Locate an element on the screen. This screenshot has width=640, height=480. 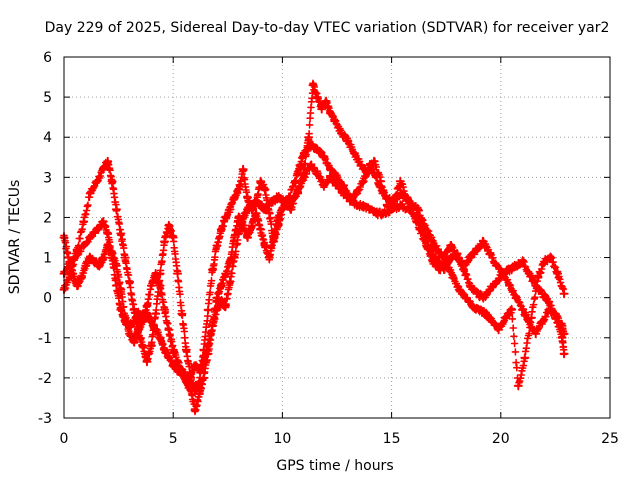
y-tick-label: -2 is located at coordinates (45, 379).